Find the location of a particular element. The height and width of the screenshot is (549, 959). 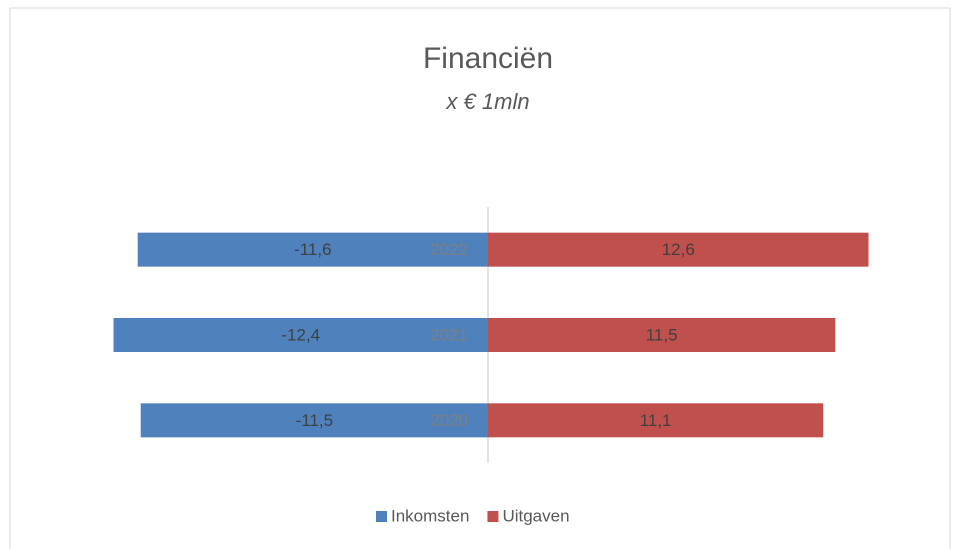

value-label: 11,5 is located at coordinates (662, 334).